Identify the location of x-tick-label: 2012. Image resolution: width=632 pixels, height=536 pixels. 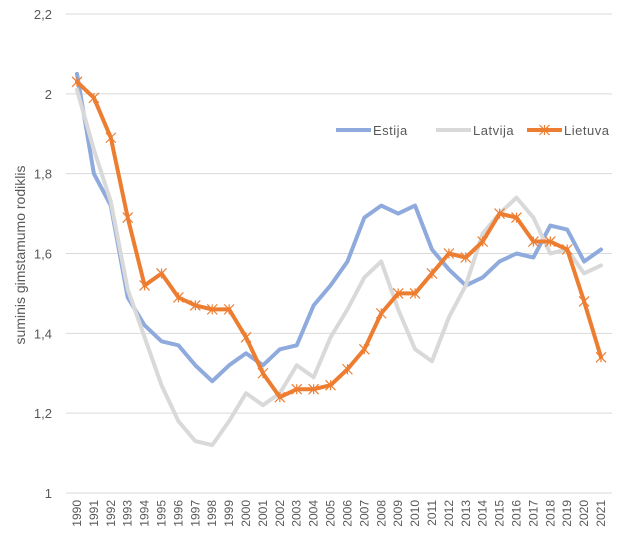
(449, 513).